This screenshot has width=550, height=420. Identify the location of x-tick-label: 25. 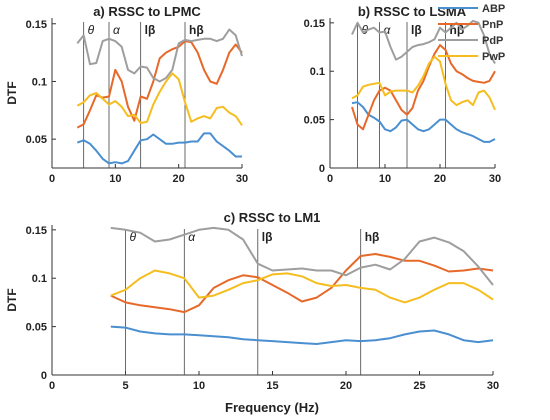
(419, 386).